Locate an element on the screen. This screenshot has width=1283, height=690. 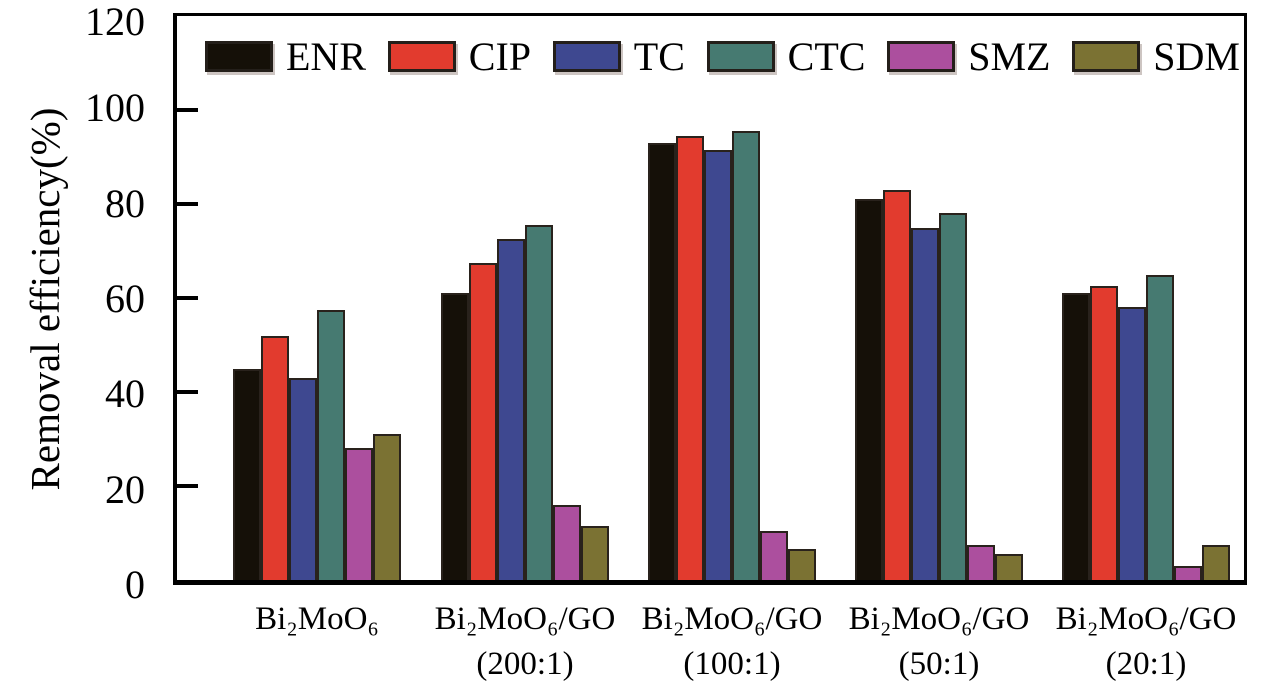
bar-ENR-group0 is located at coordinates (247, 474).